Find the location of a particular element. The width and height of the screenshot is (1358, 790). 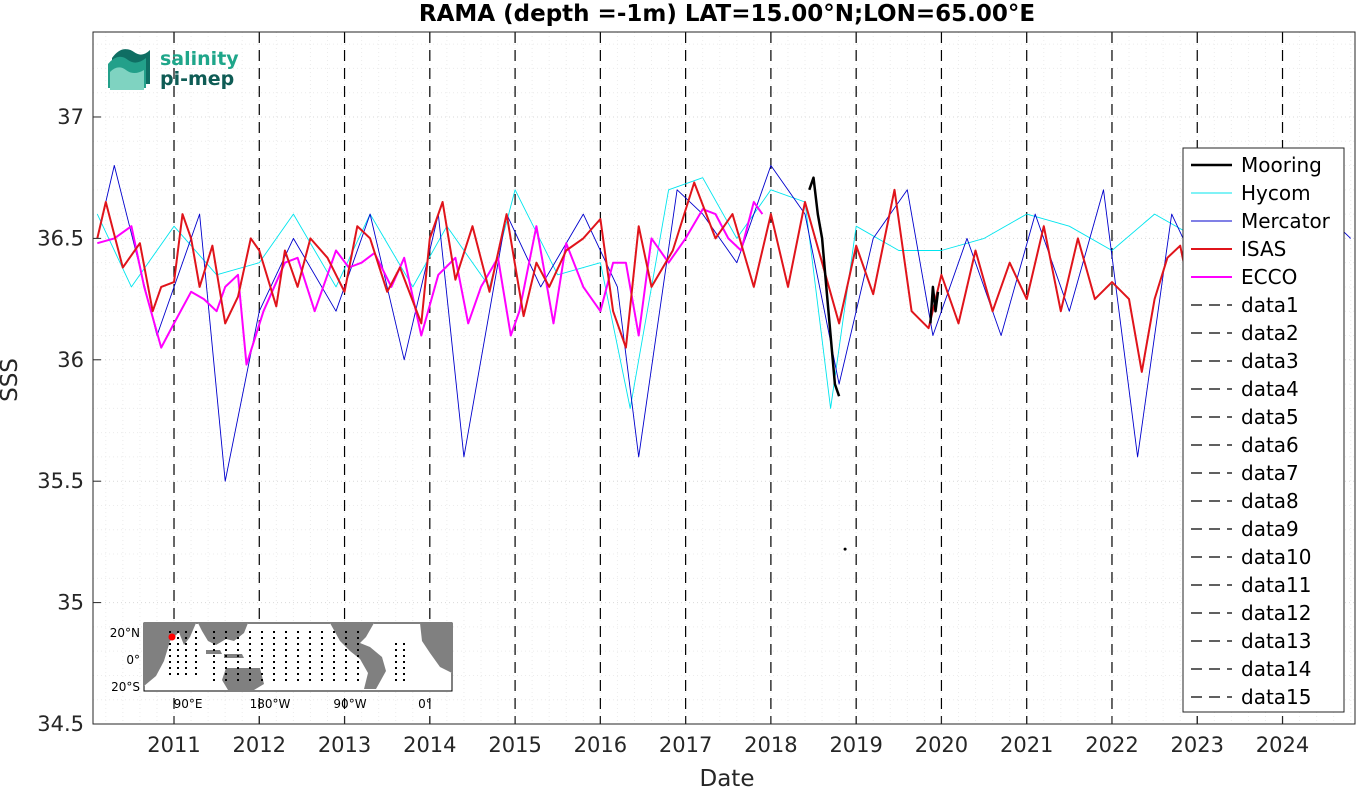

legend-label-isas: ISAS is located at coordinates (1263, 249).